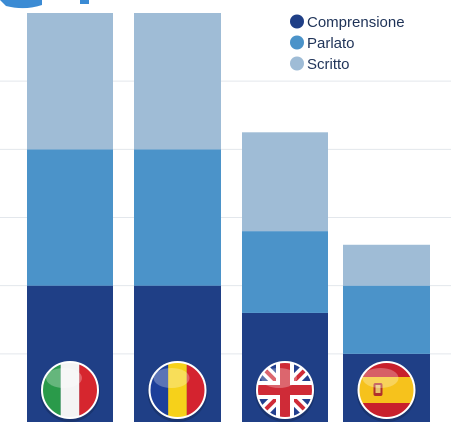 The image size is (451, 428). Describe the element at coordinates (328, 64) in the screenshot. I see `legend-label: Scritto` at that location.